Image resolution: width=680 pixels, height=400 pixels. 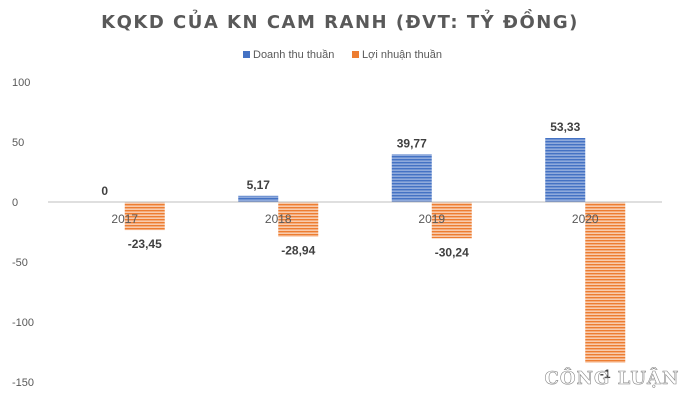 I want to click on y-tick-label: -150, so click(x=23, y=383).